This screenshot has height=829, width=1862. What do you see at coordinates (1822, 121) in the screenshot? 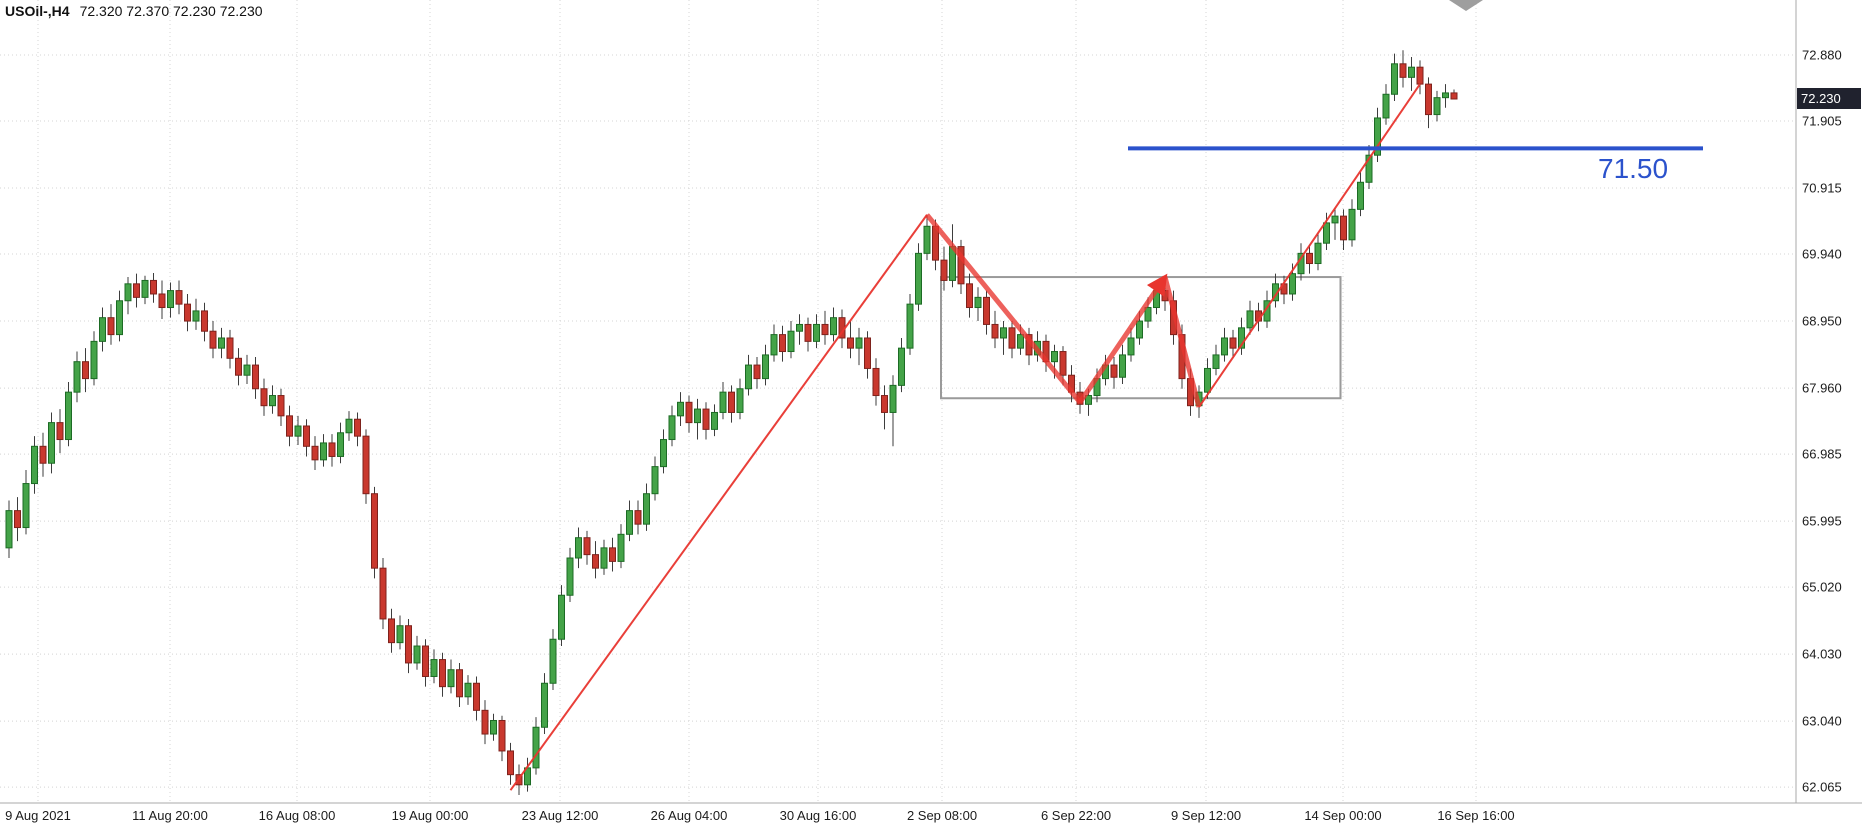
I see `price-axis-label: 71.905` at bounding box center [1822, 121].